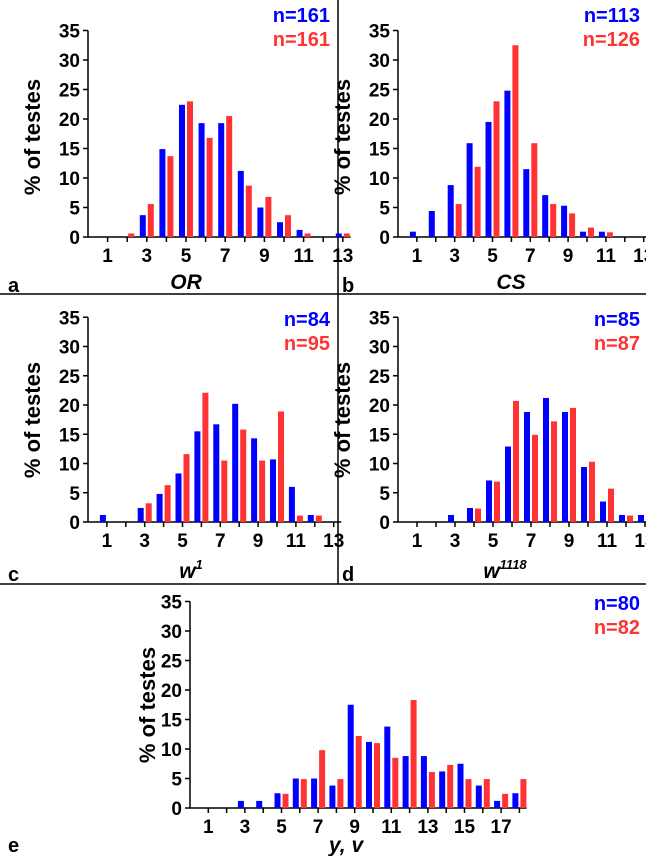  I want to click on panel-letter: d, so click(348, 575).